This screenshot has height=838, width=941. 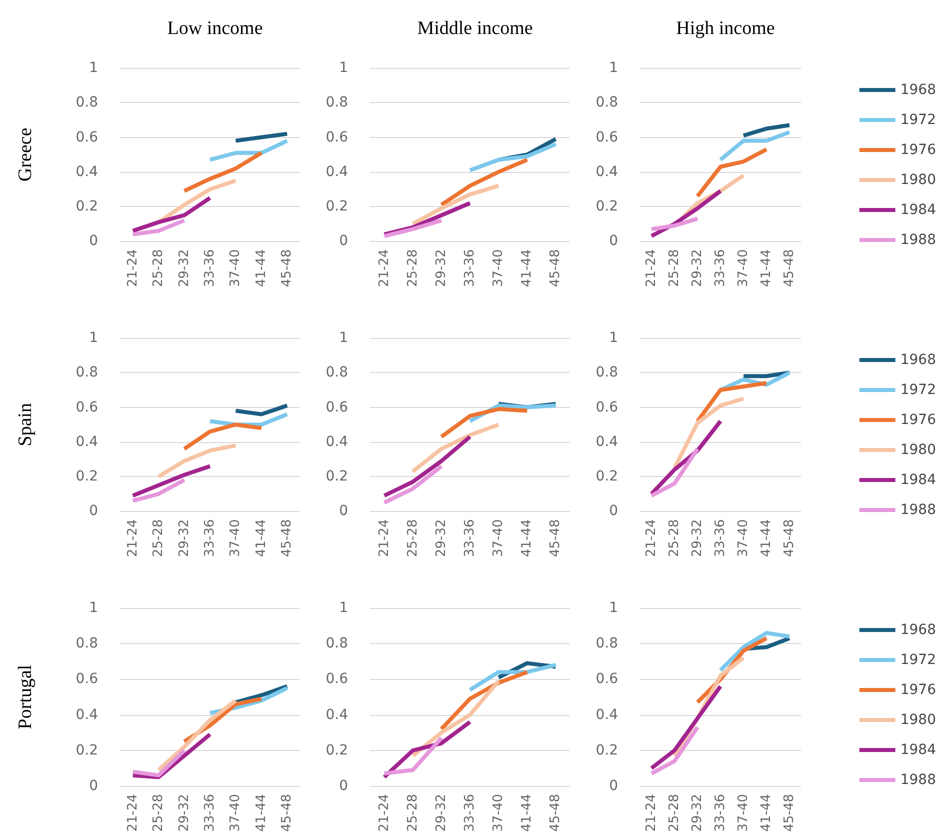 I want to click on chart-title: Middle income, so click(x=475, y=28).